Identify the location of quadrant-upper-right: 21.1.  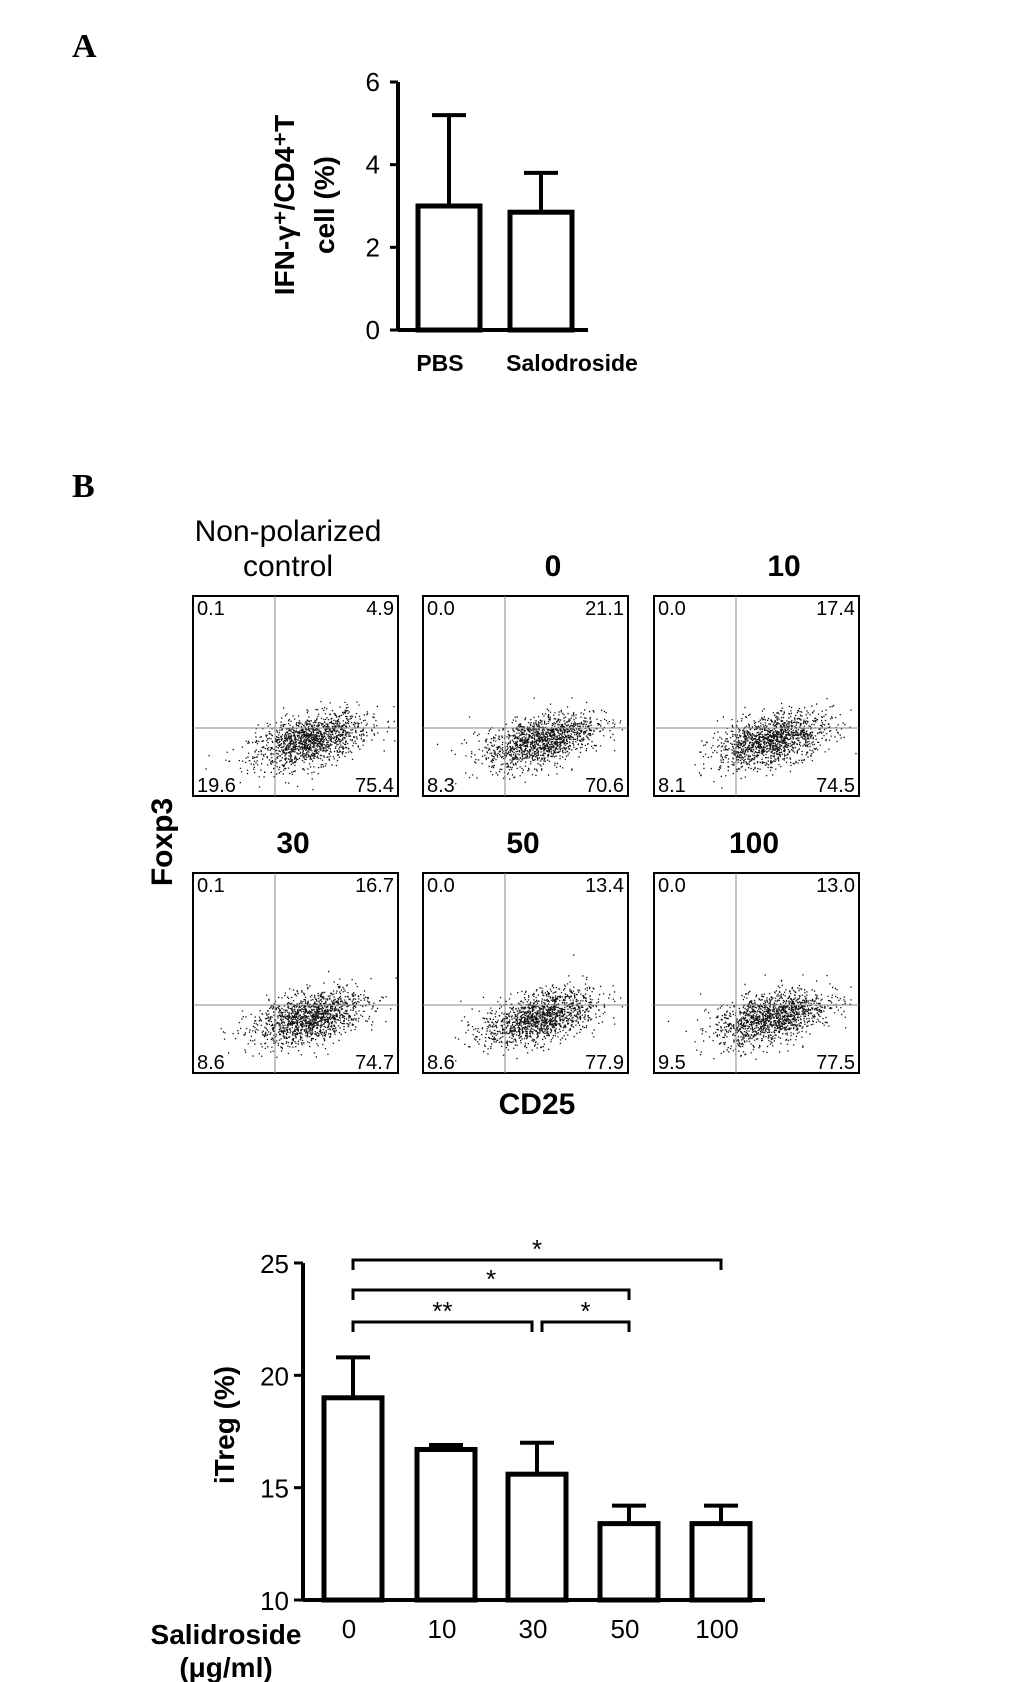
(604, 609).